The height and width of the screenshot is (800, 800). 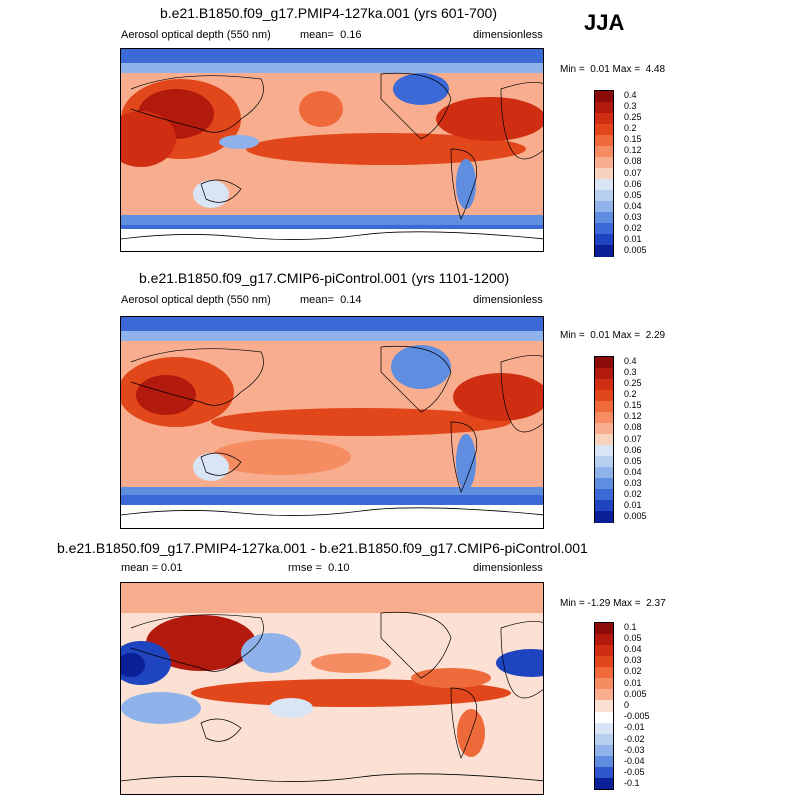 I want to click on panel1-arctic-band, so click(x=332, y=68).